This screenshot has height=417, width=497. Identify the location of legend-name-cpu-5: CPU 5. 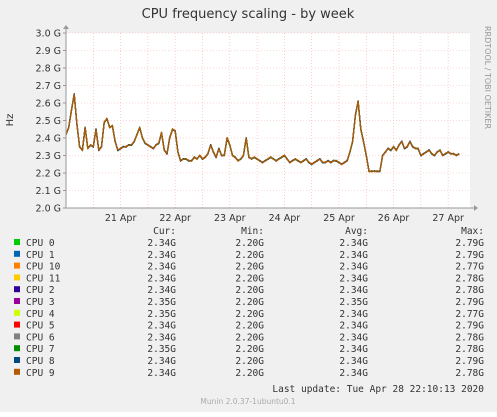
(40, 326).